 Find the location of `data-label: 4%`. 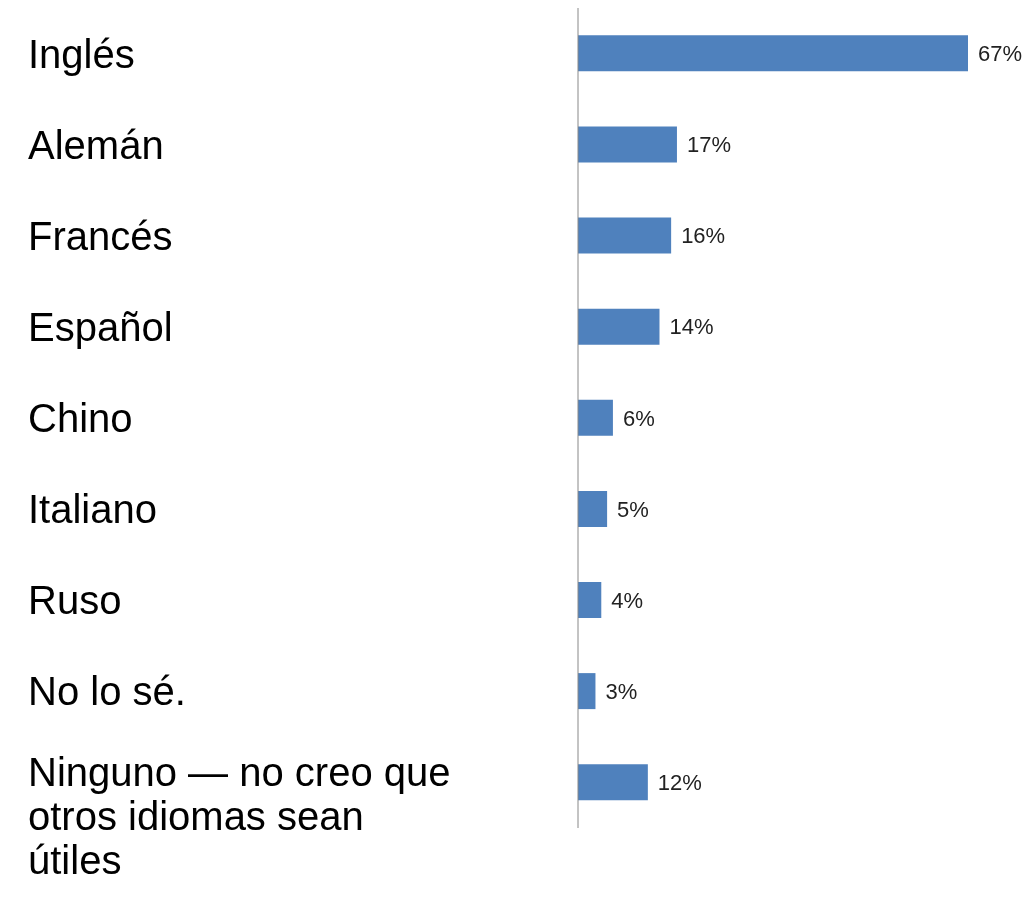

data-label: 4% is located at coordinates (627, 600).